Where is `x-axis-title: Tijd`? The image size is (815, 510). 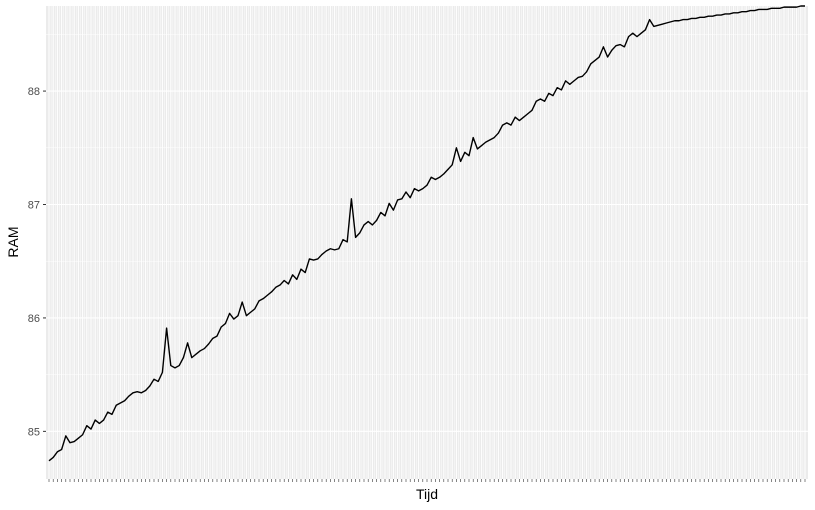
x-axis-title: Tijd is located at coordinates (427, 494).